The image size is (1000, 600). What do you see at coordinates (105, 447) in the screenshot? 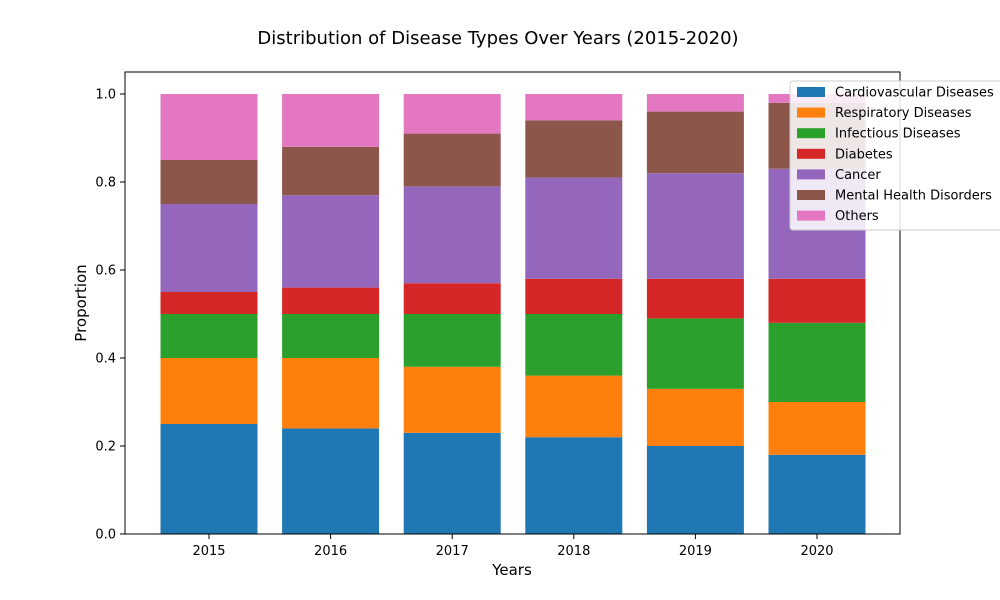
I see `y-tick-label: 0.2` at bounding box center [105, 447].